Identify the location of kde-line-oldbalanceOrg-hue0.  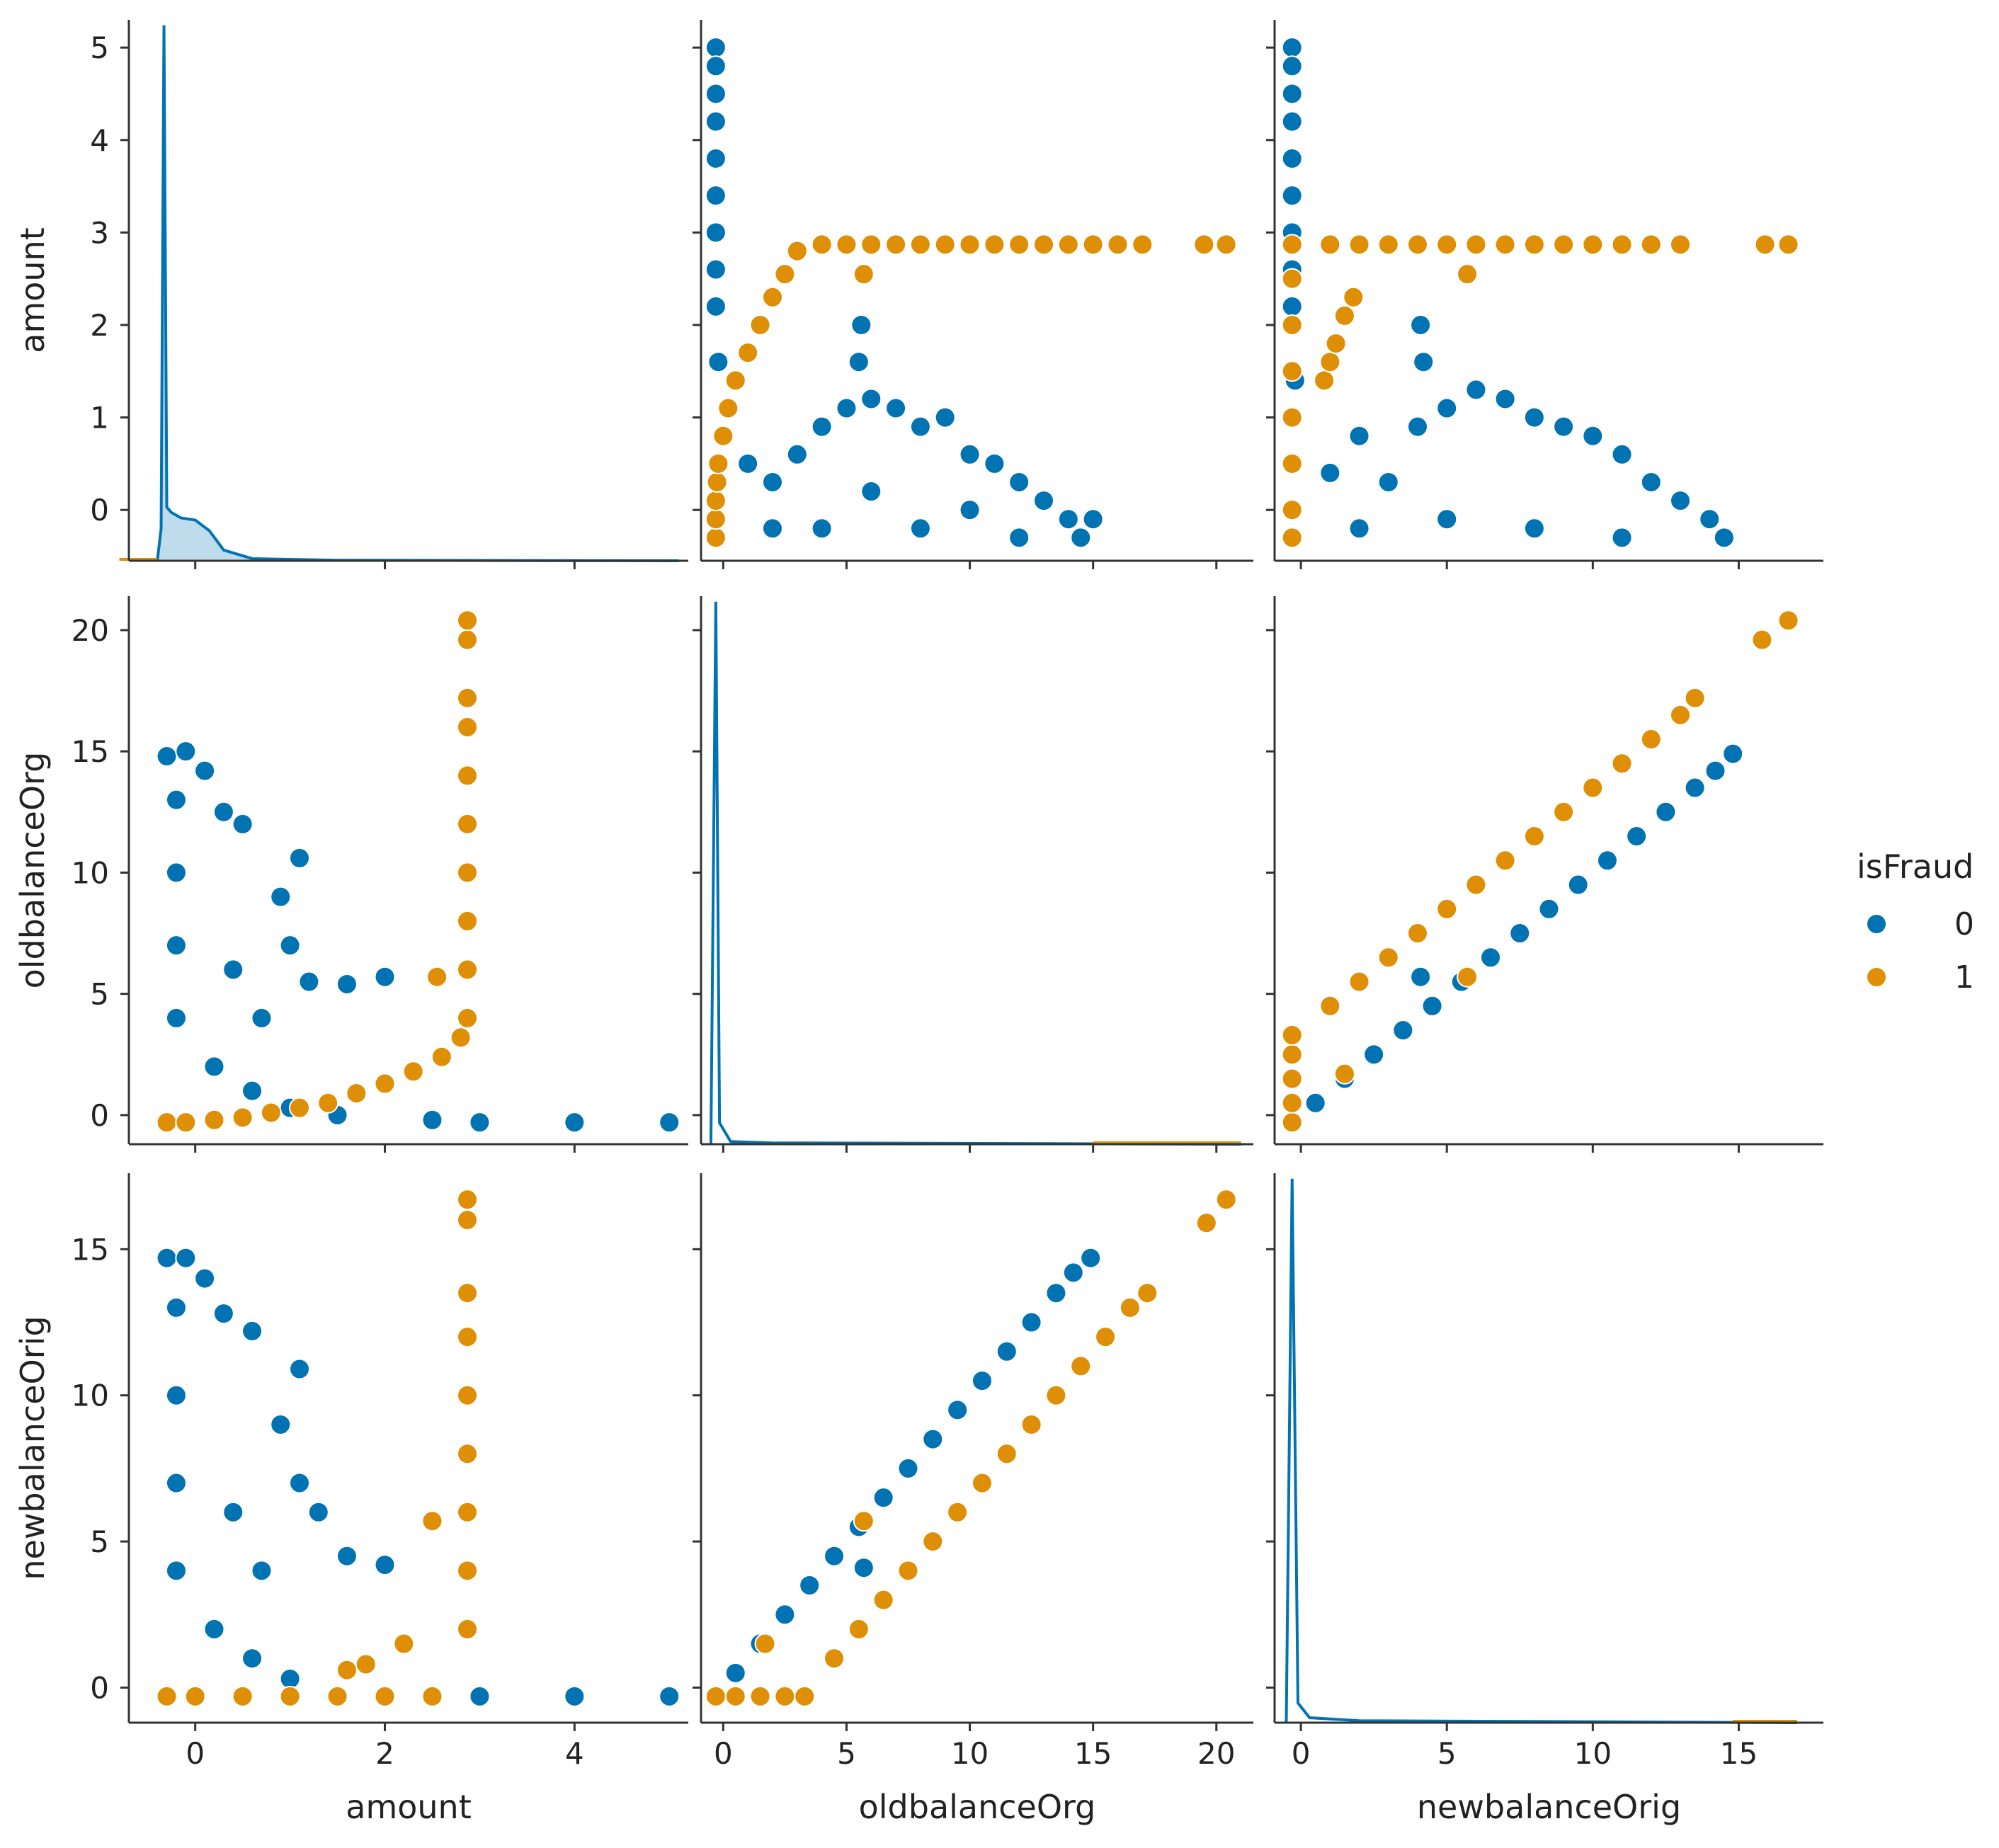
(975, 874).